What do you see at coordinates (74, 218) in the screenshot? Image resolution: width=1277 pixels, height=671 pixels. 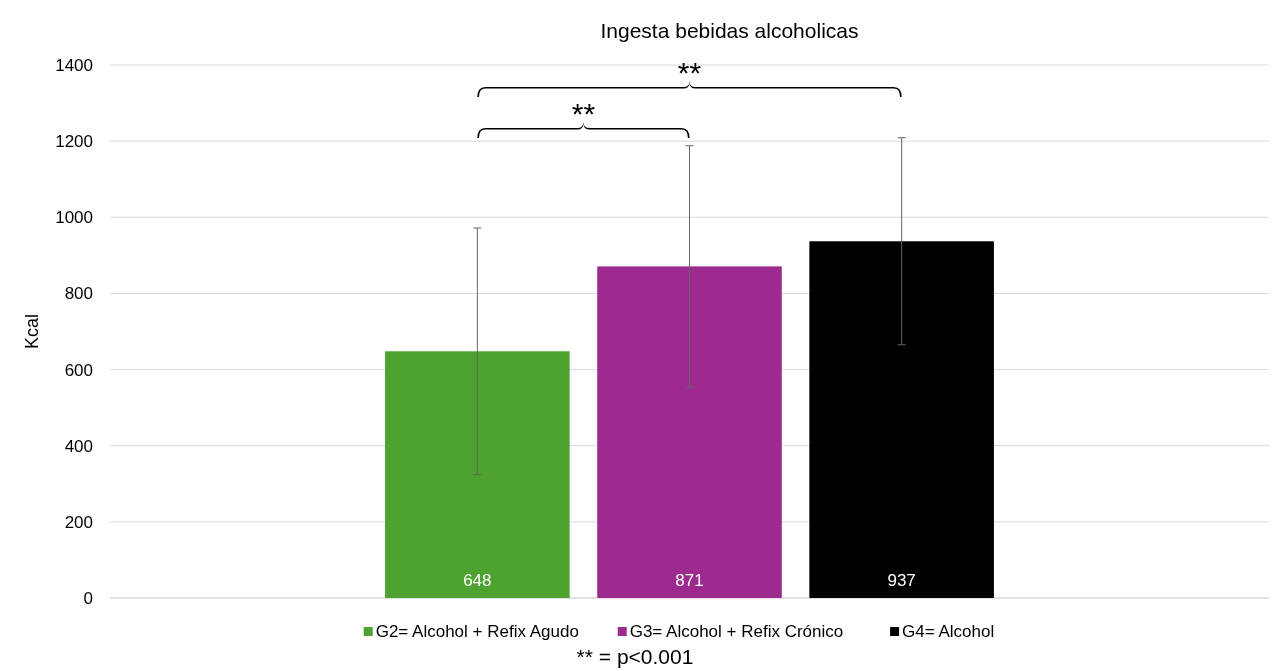 I see `y-tick-label: 1000` at bounding box center [74, 218].